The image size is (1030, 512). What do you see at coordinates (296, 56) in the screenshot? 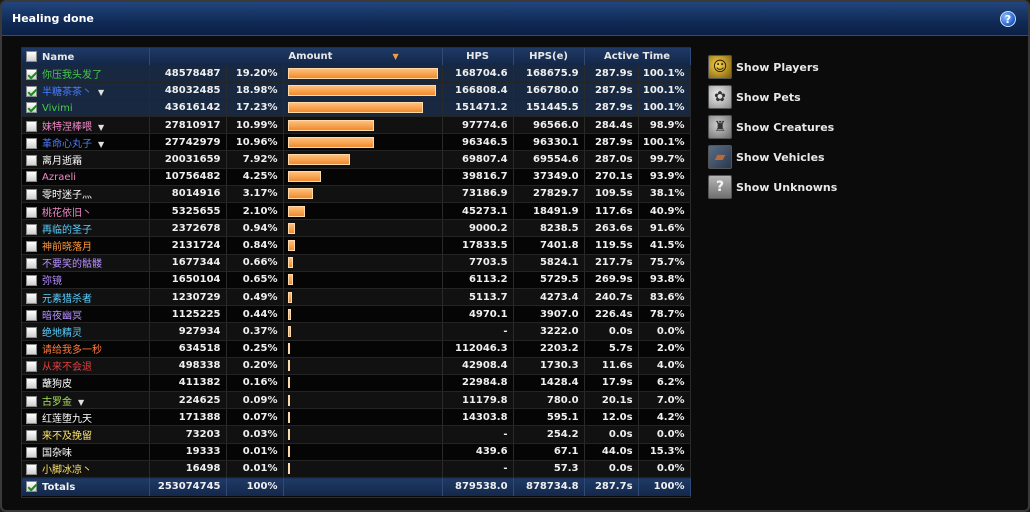
I see `column-header-amount: Amount ▼` at bounding box center [296, 56].